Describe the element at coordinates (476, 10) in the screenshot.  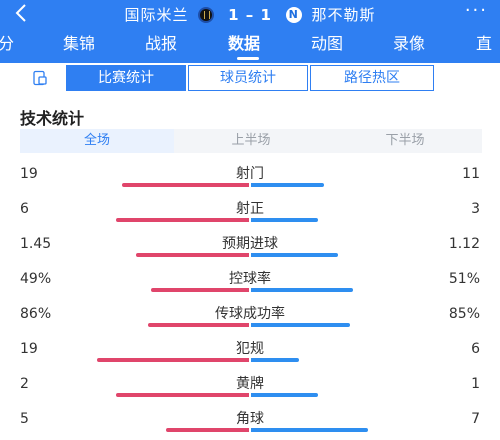
I see `more-dots-icon: ···` at that location.